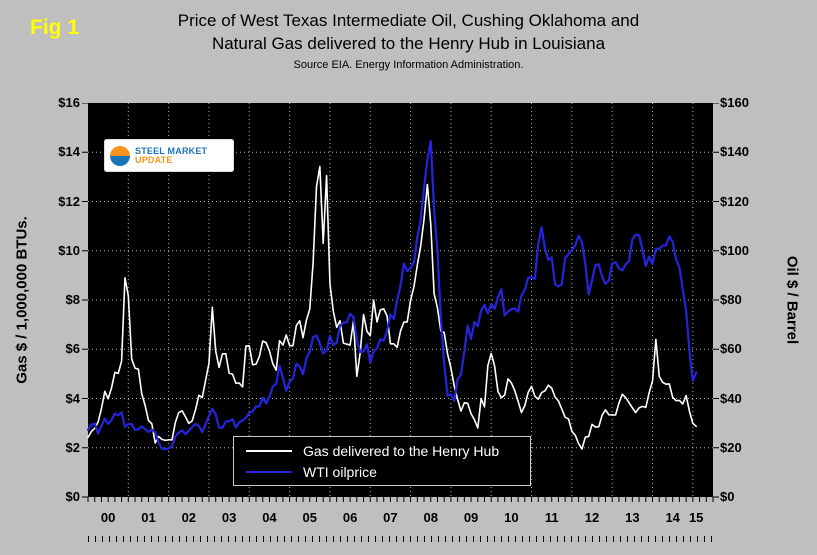 The width and height of the screenshot is (817, 555). What do you see at coordinates (150, 150) in the screenshot?
I see `logo-word-steel: STEEL` at bounding box center [150, 150].